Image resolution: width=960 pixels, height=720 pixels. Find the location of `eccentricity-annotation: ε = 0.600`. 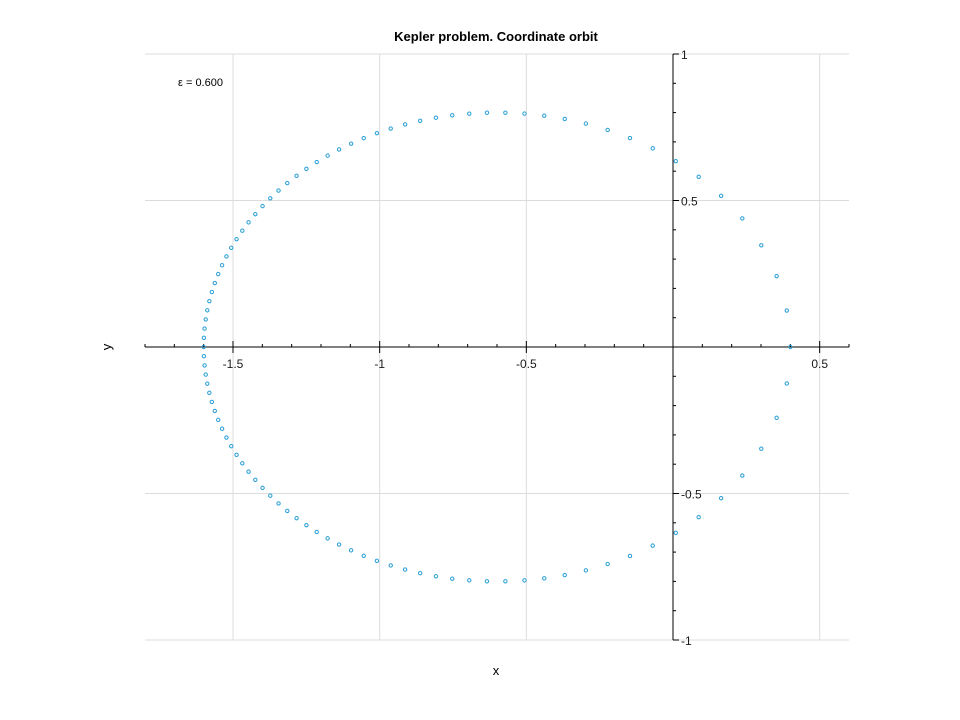

eccentricity-annotation: ε = 0.600 is located at coordinates (200, 83).